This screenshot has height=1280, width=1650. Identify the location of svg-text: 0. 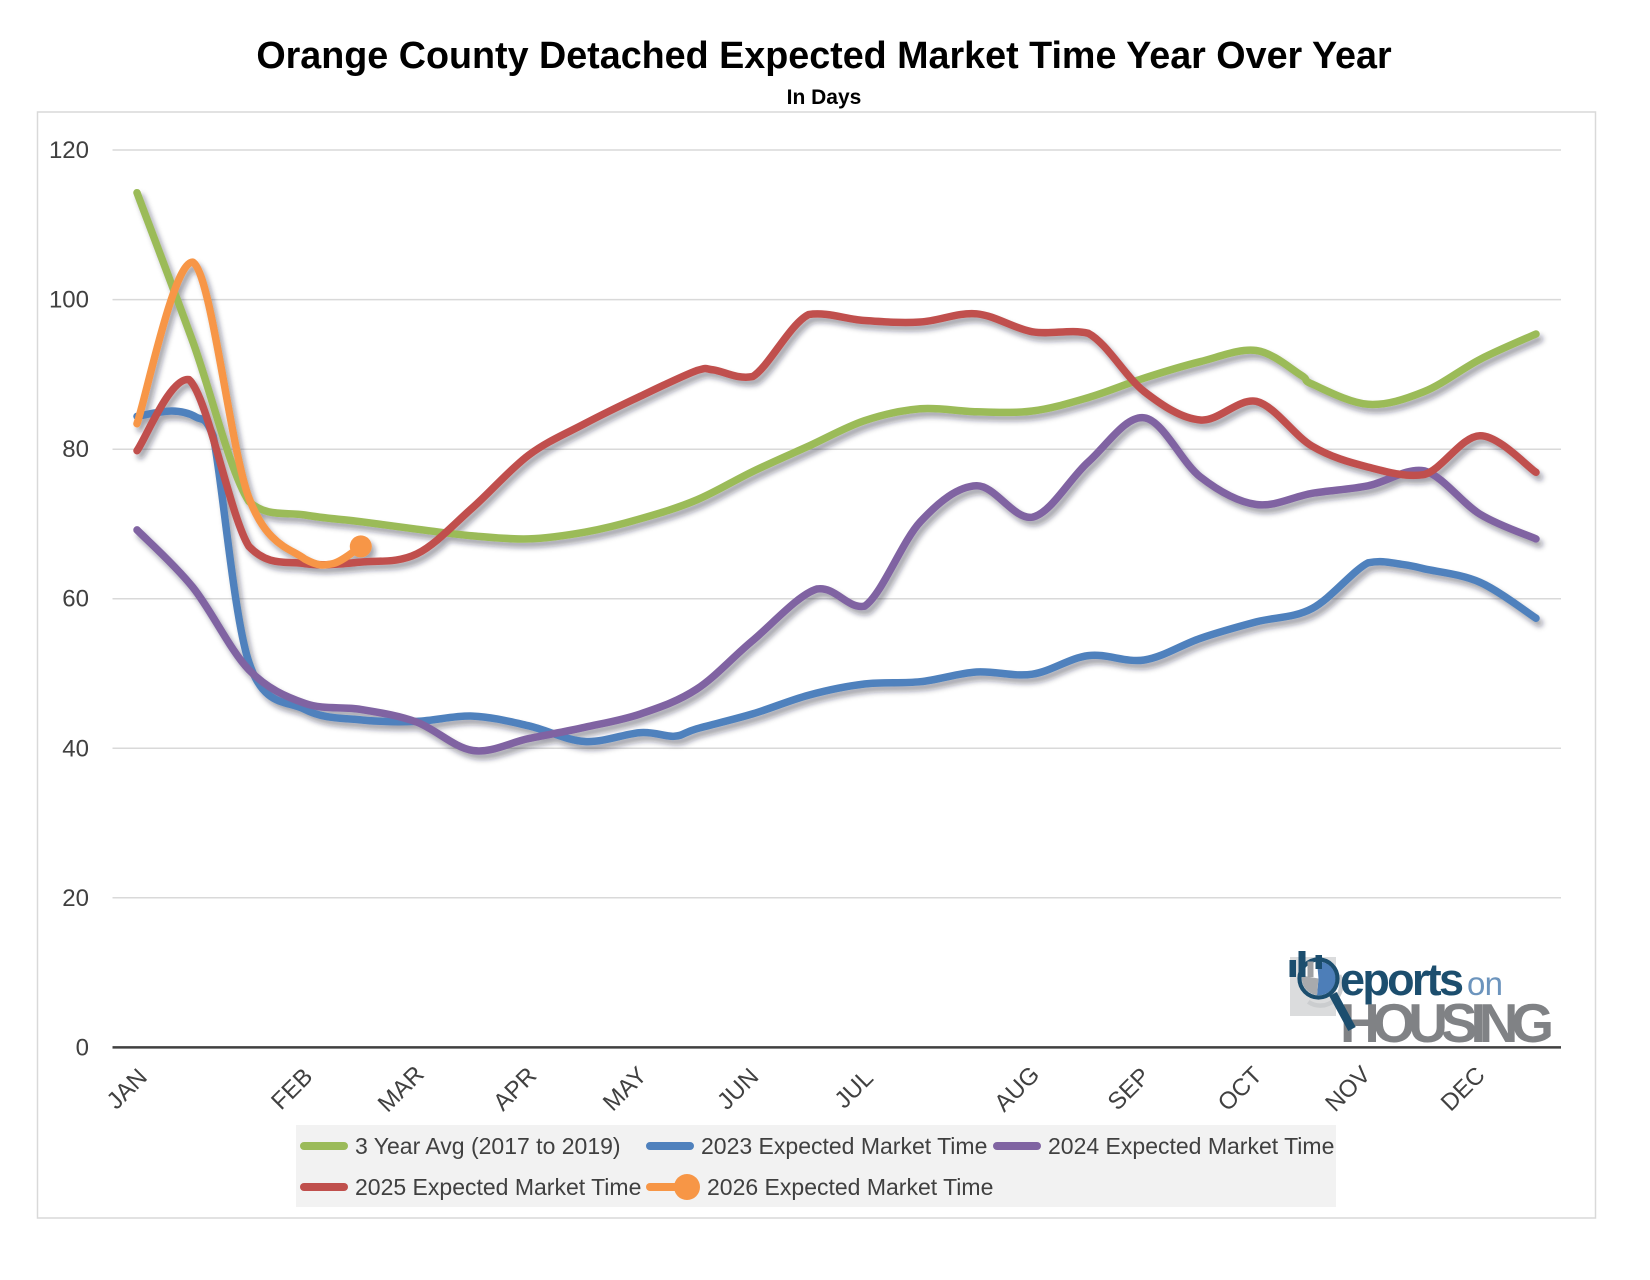
(82, 1047).